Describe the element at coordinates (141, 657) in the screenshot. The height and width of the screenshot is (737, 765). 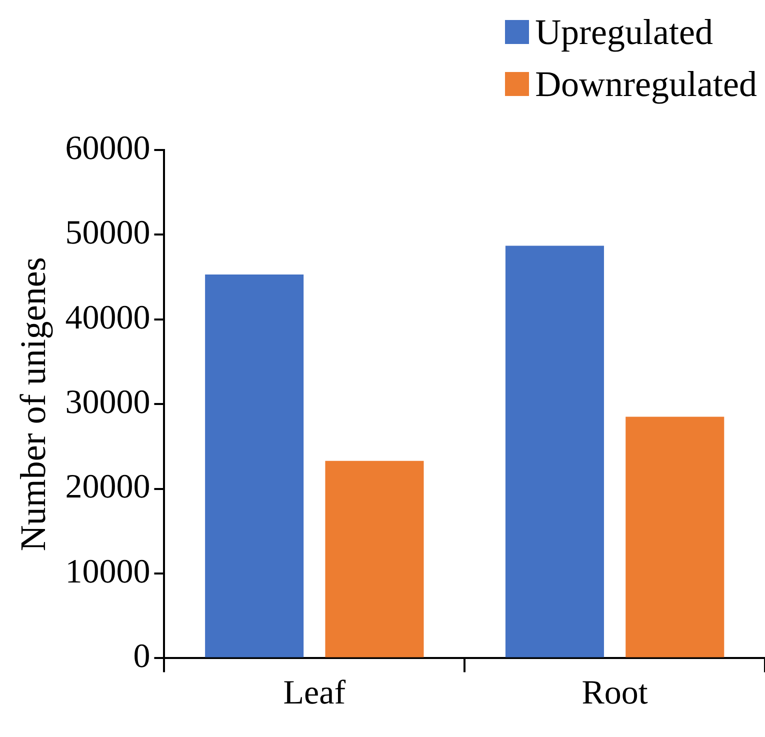
I see `y-tick-label: 0` at that location.